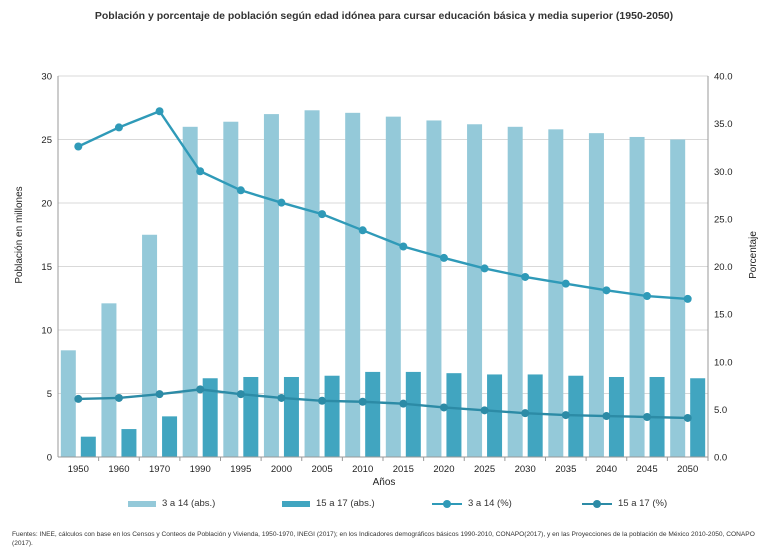 This screenshot has width=768, height=558. Describe the element at coordinates (490, 503) in the screenshot. I see `legend-label: 3 a 14 (%)` at that location.